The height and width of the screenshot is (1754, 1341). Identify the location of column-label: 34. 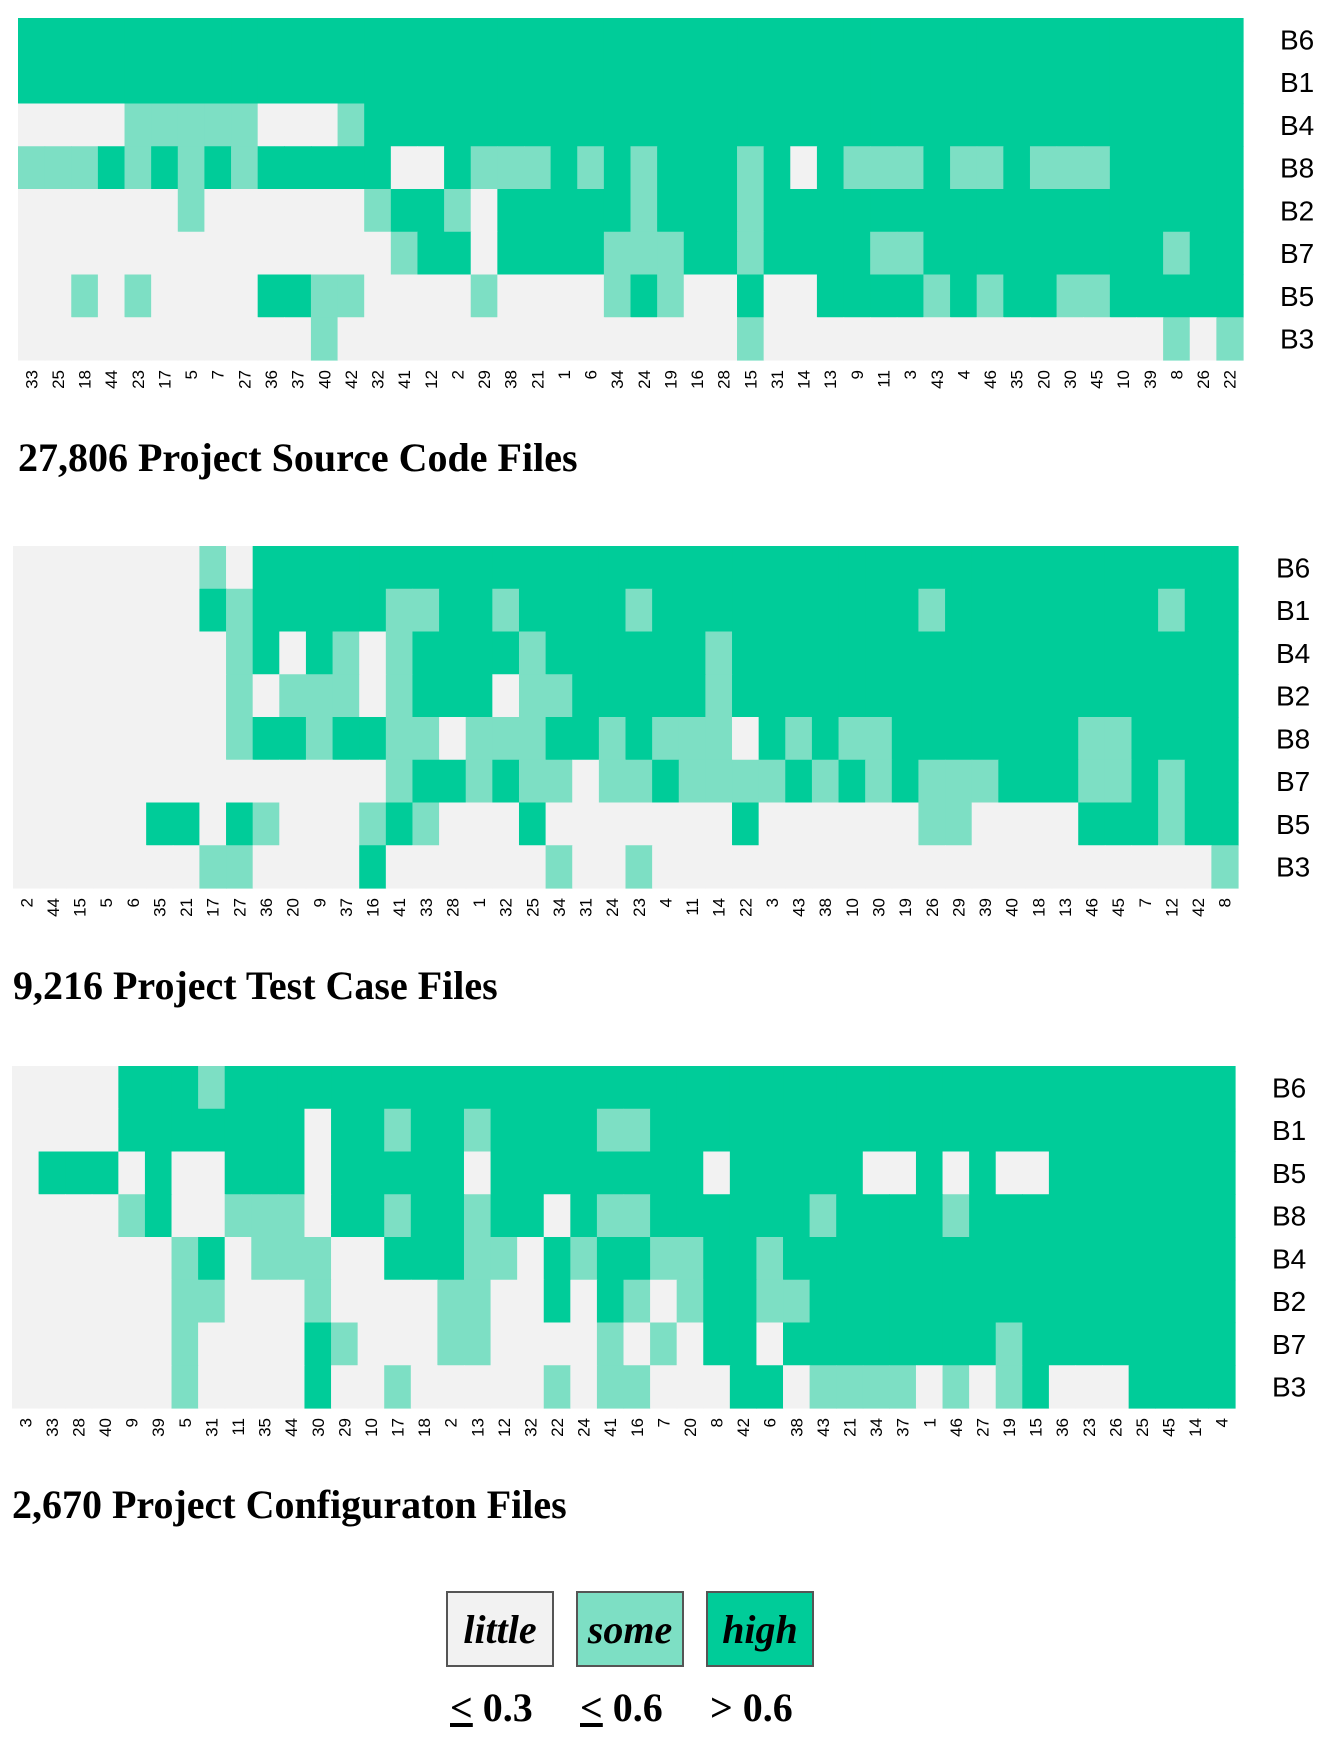
(617, 379).